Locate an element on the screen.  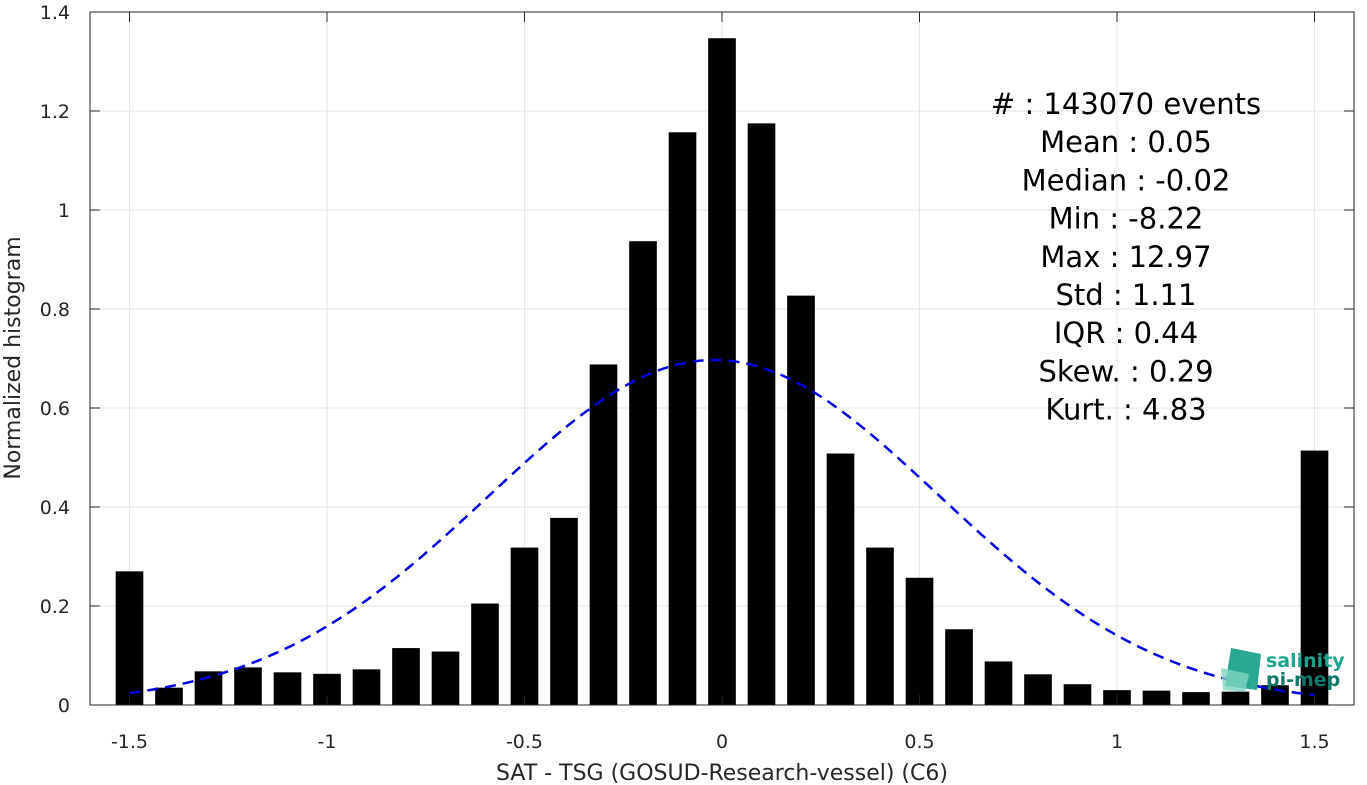
x-tick-labels: -1.5 -1 -0.5 0 0.5 1 1.5 is located at coordinates (720, 742).